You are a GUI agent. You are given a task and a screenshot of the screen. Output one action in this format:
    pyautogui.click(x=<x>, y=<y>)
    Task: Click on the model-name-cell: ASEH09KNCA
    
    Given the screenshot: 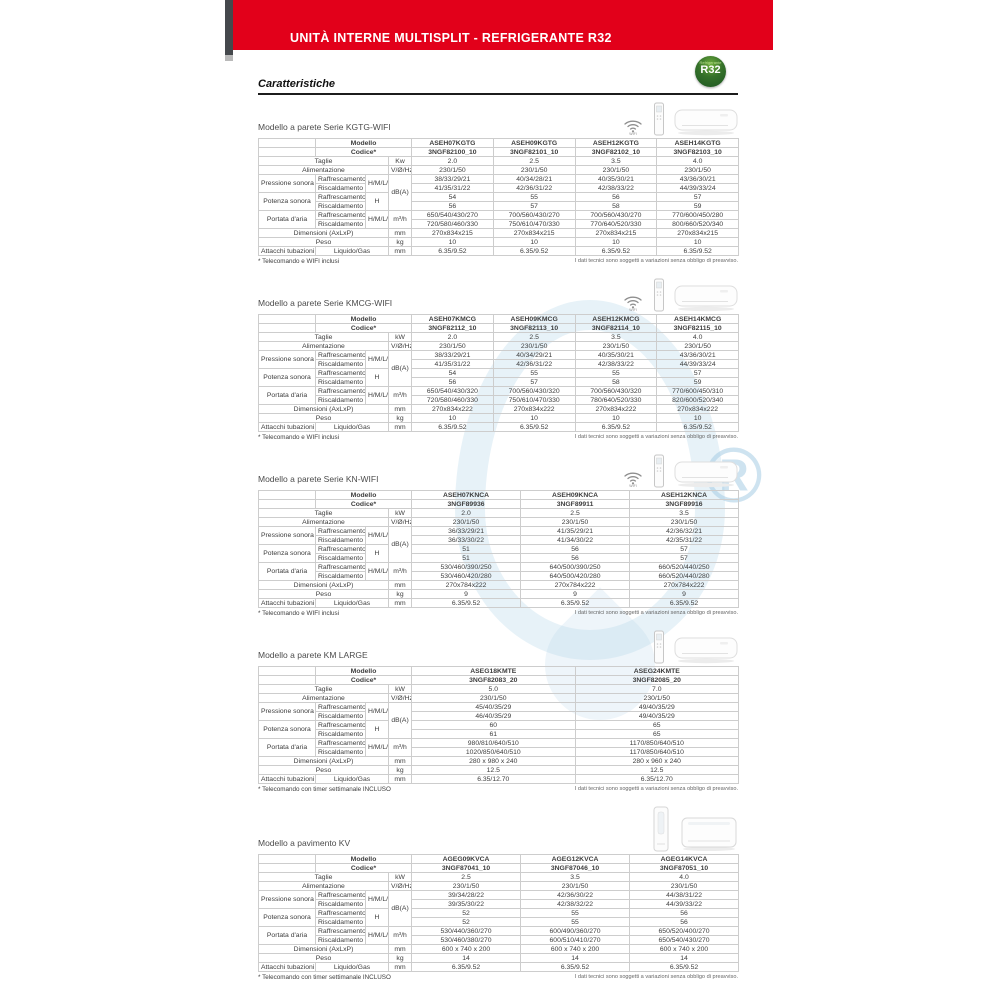 What is the action you would take?
    pyautogui.click(x=575, y=495)
    